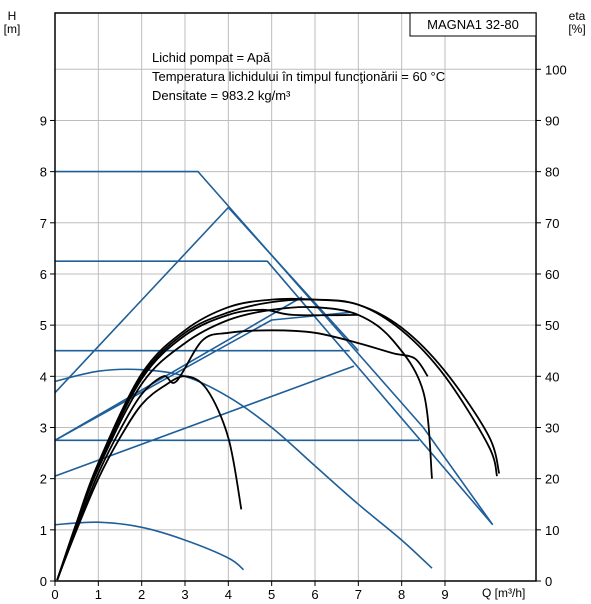 Image resolution: width=591 pixels, height=604 pixels. I want to click on note-density: Densitate = 983.2 kg/m³, so click(221, 95).